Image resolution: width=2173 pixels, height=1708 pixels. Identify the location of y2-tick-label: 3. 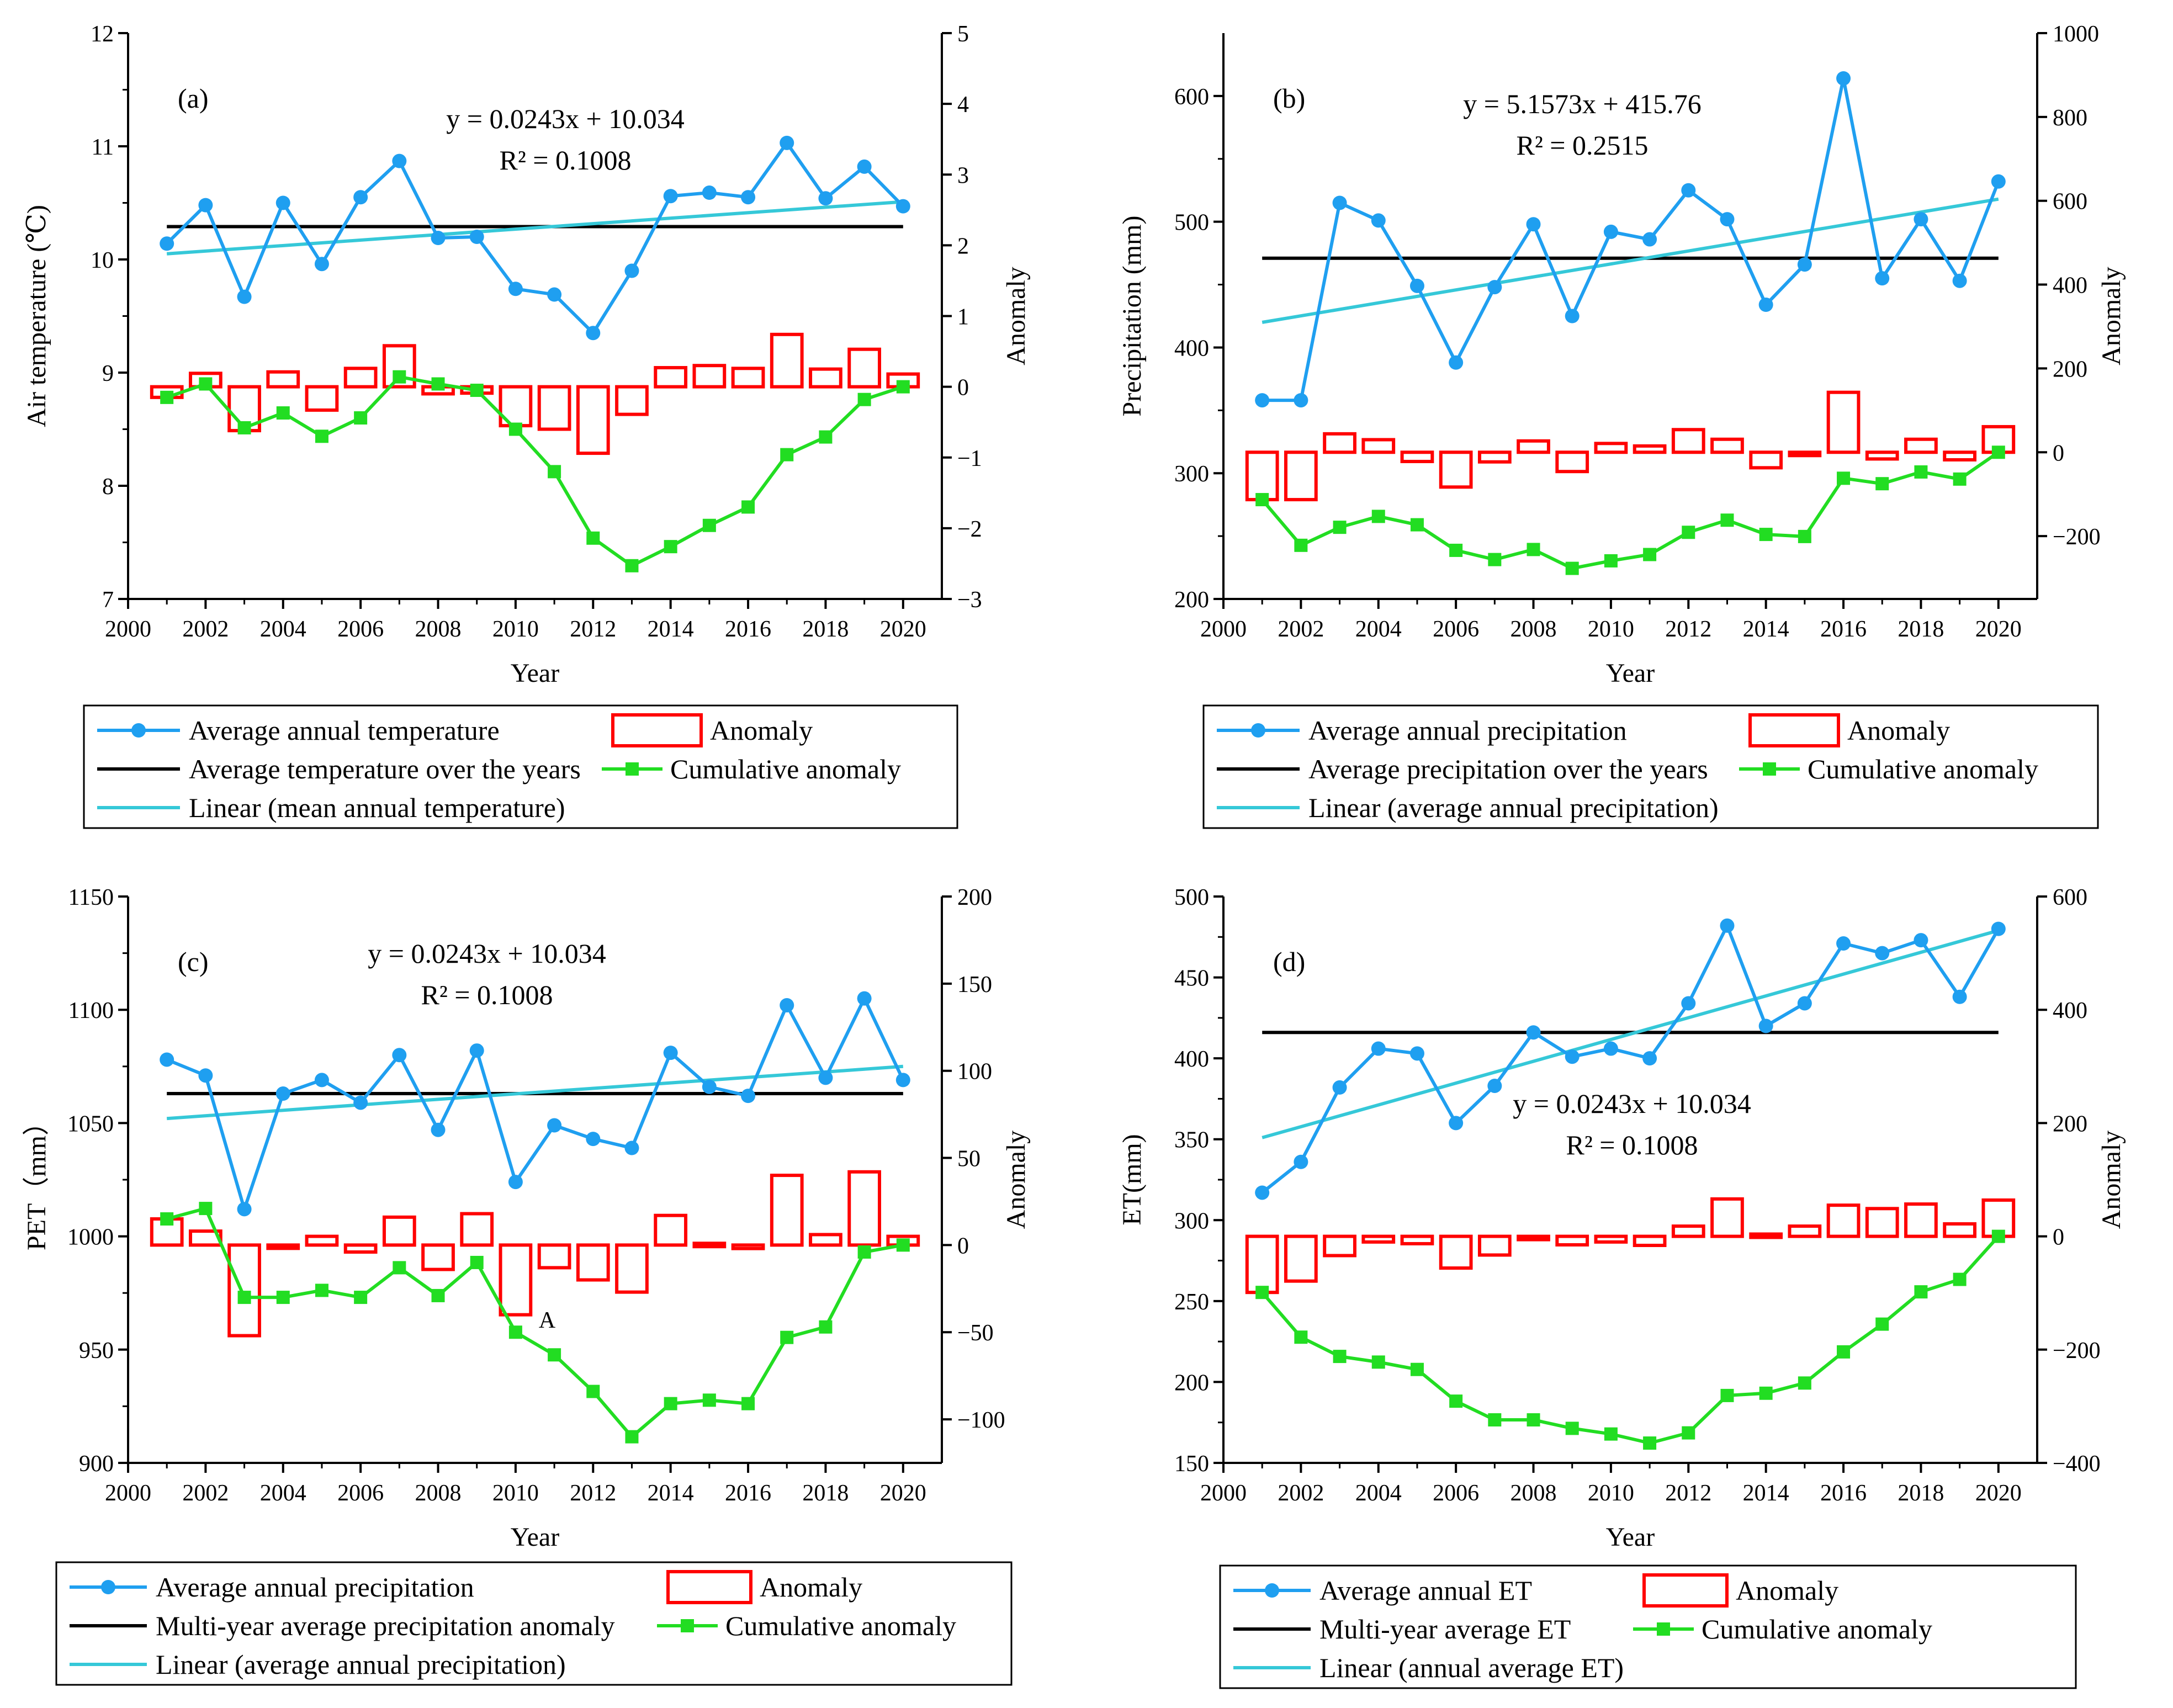
(963, 175).